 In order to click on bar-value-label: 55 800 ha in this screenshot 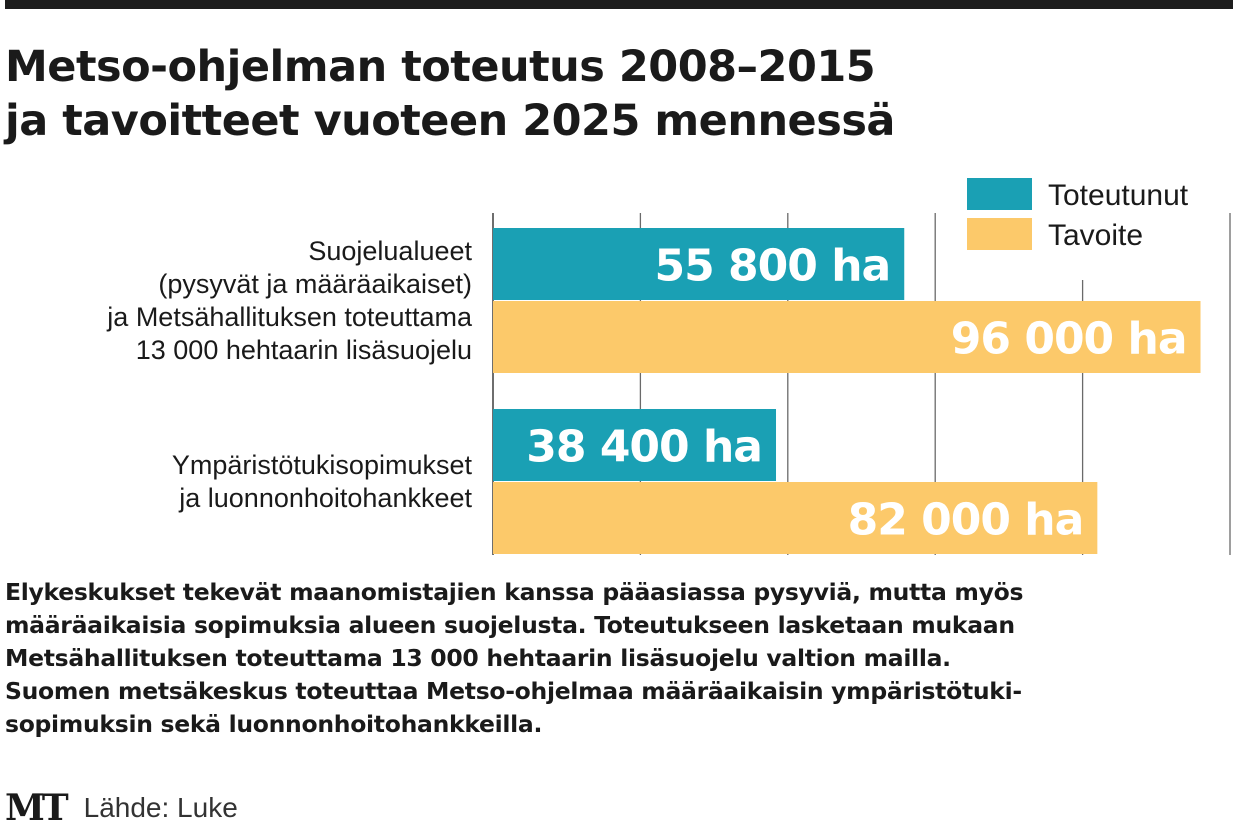, I will do `click(773, 266)`.